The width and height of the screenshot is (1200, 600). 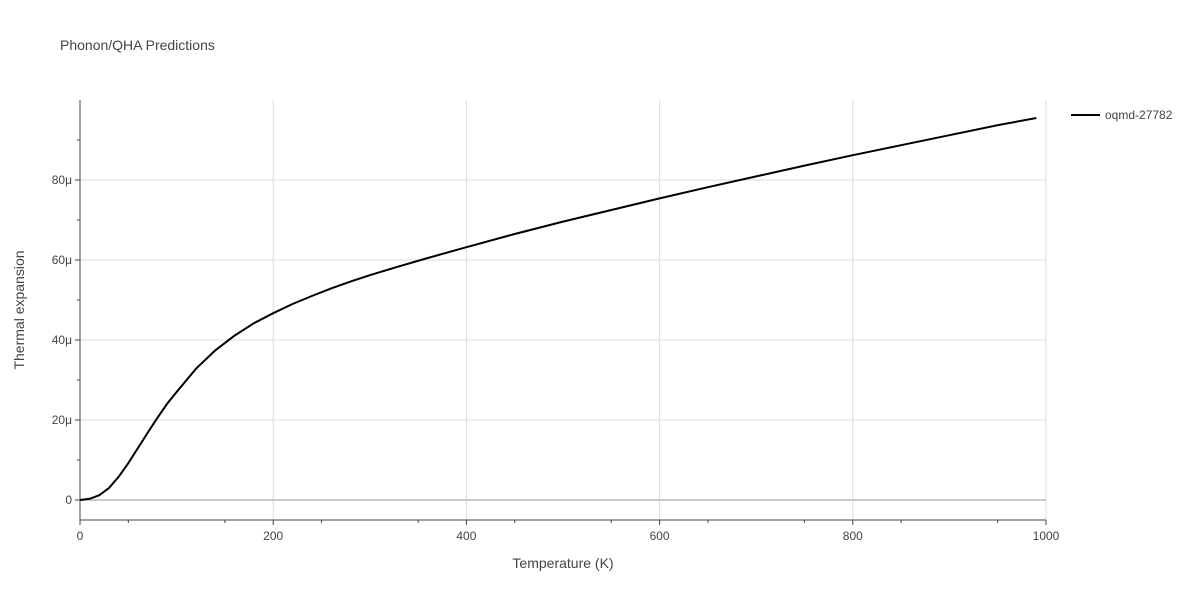 I want to click on x-tick-label: 1000, so click(x=1046, y=536).